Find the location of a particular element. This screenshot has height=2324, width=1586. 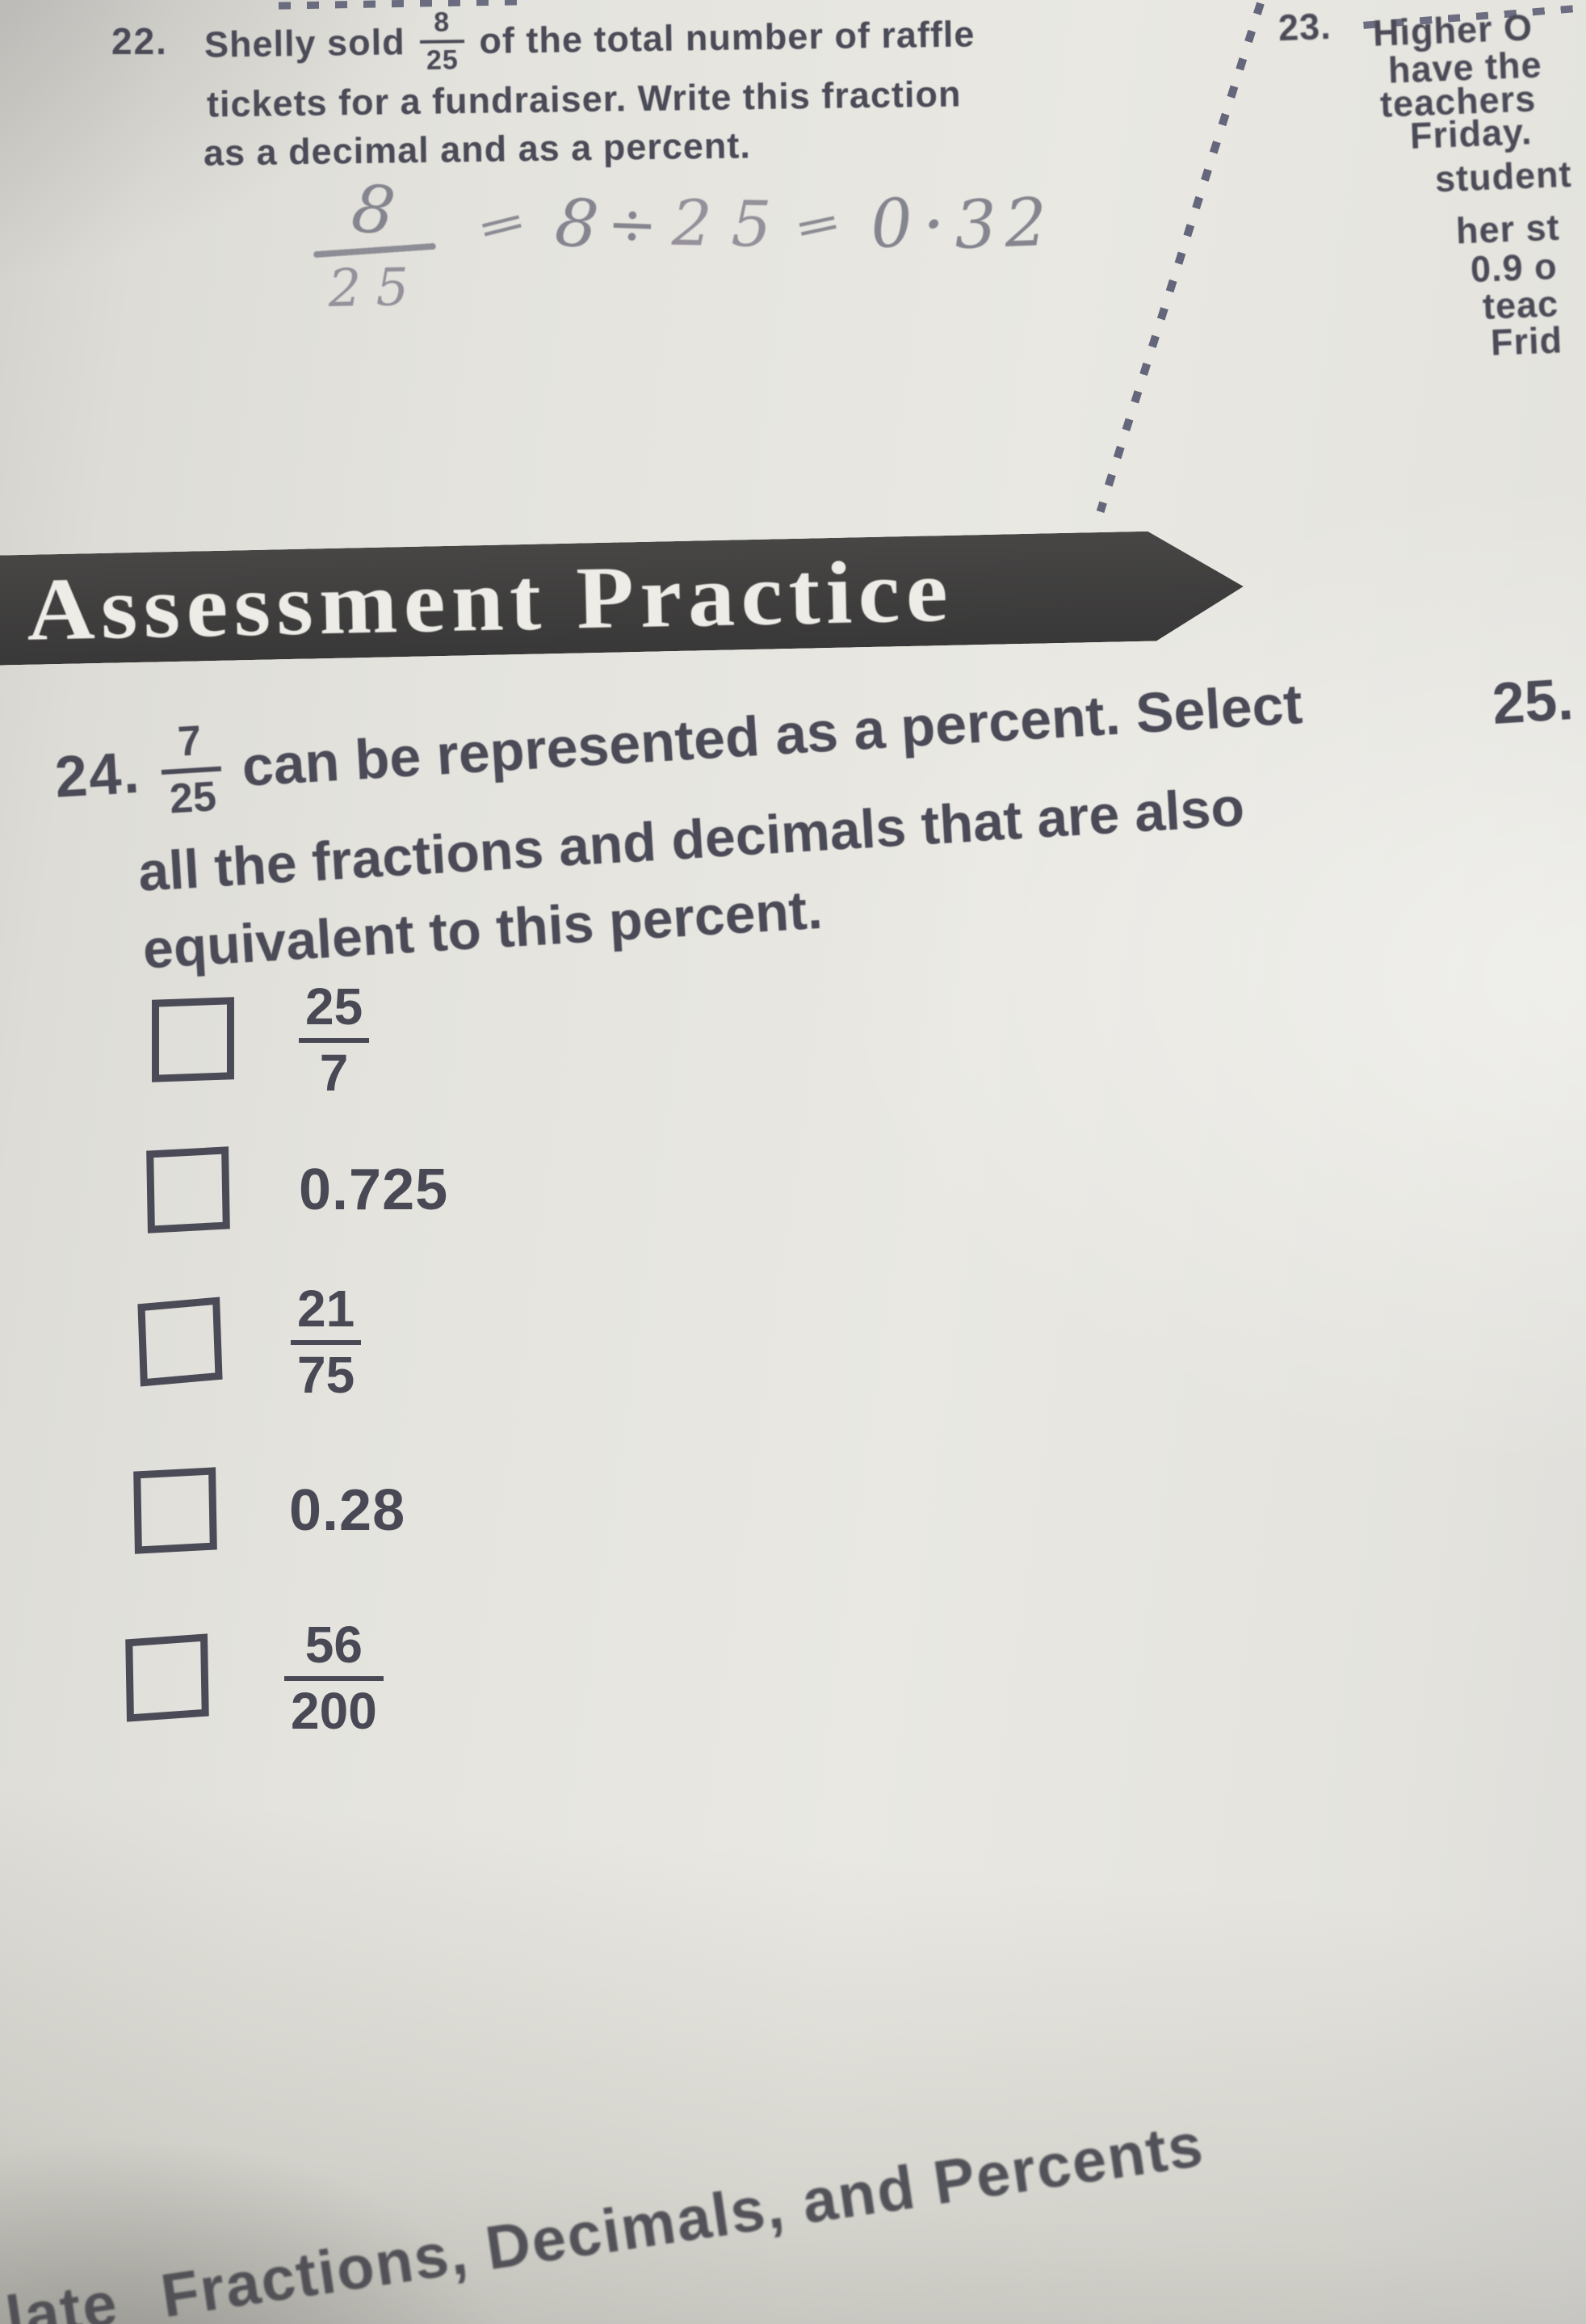

handwritten-fraction-8-25: 8 25 is located at coordinates (374, 245).